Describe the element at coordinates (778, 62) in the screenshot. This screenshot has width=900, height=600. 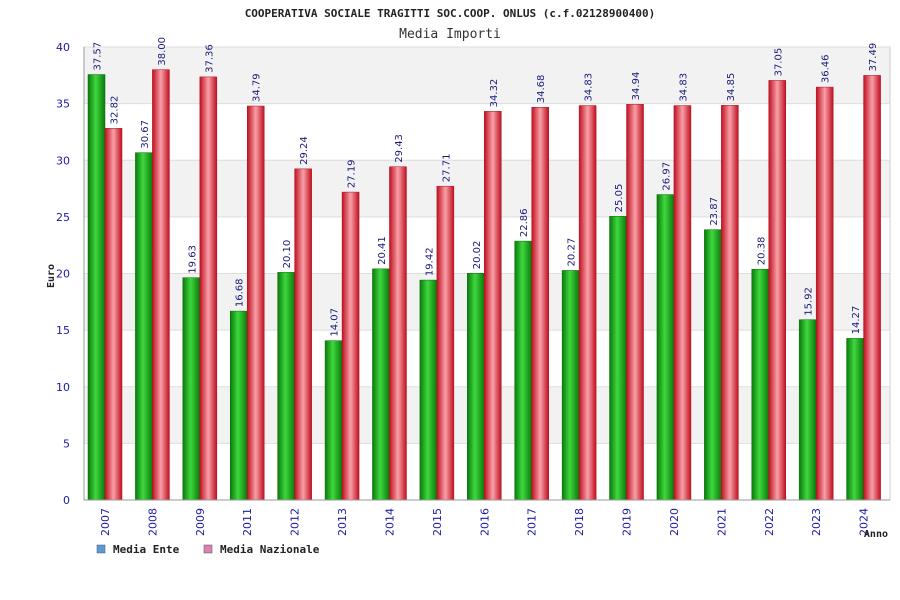
I see `value-label: 37.05` at that location.